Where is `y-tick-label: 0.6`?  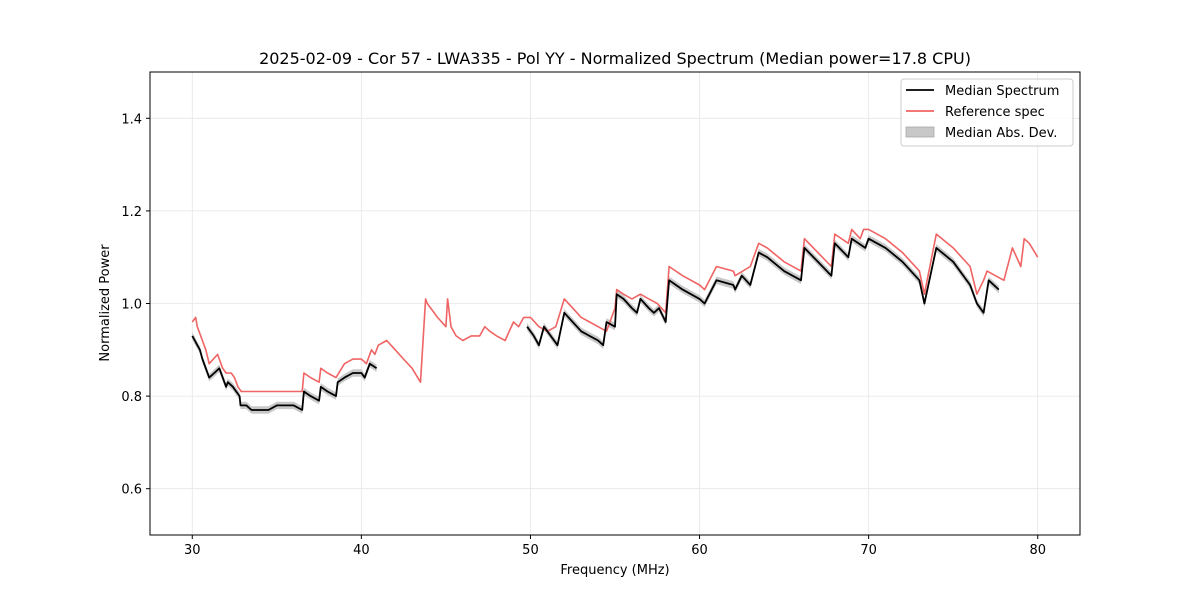
y-tick-label: 0.6 is located at coordinates (131, 490).